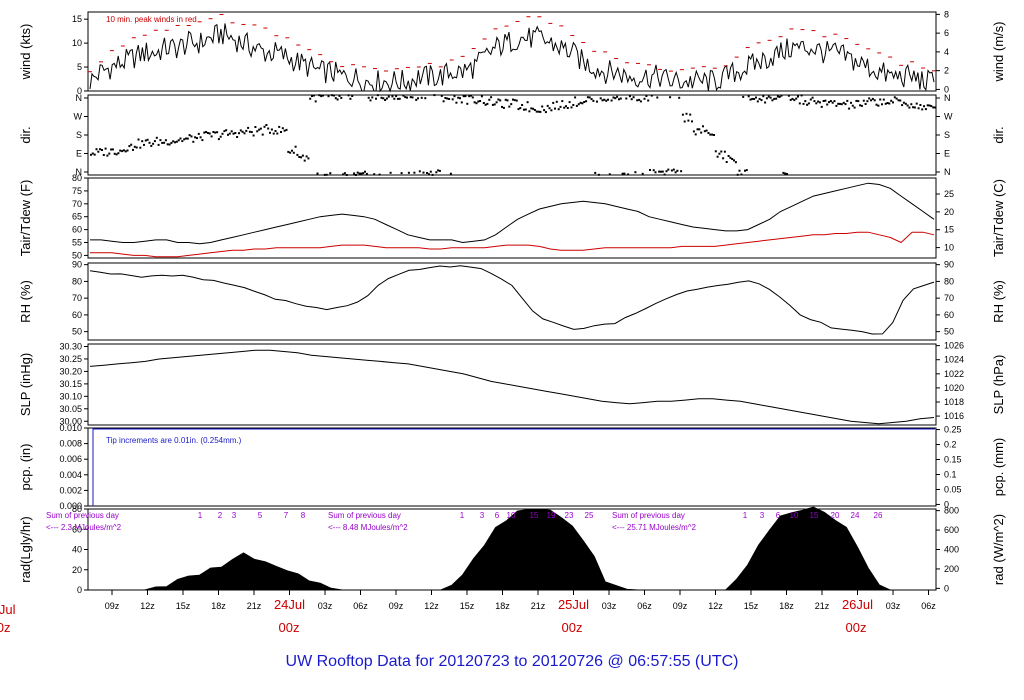 Image resolution: width=1024 pixels, height=700 pixels. Describe the element at coordinates (512, 213) in the screenshot. I see `air-temp-line` at that location.